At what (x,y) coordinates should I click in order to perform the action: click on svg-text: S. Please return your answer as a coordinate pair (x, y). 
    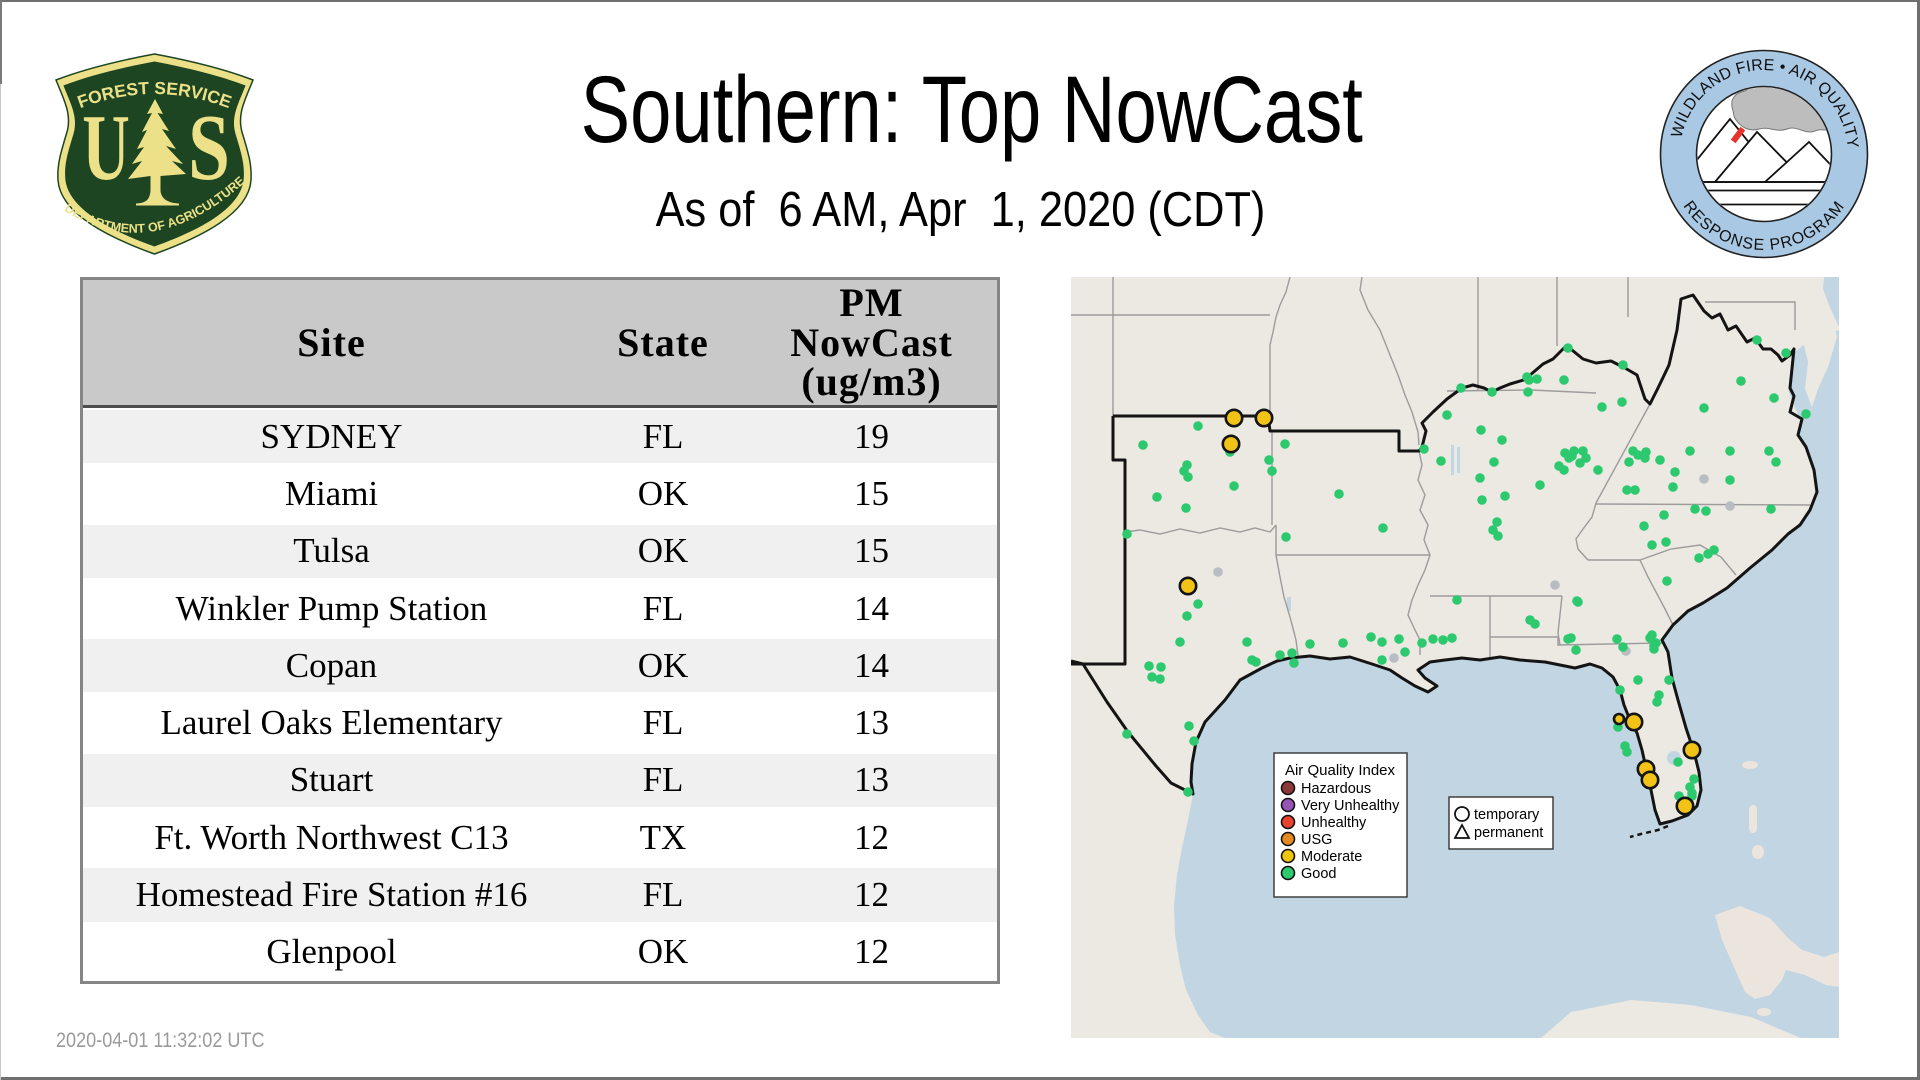
    Looking at the image, I should click on (209, 148).